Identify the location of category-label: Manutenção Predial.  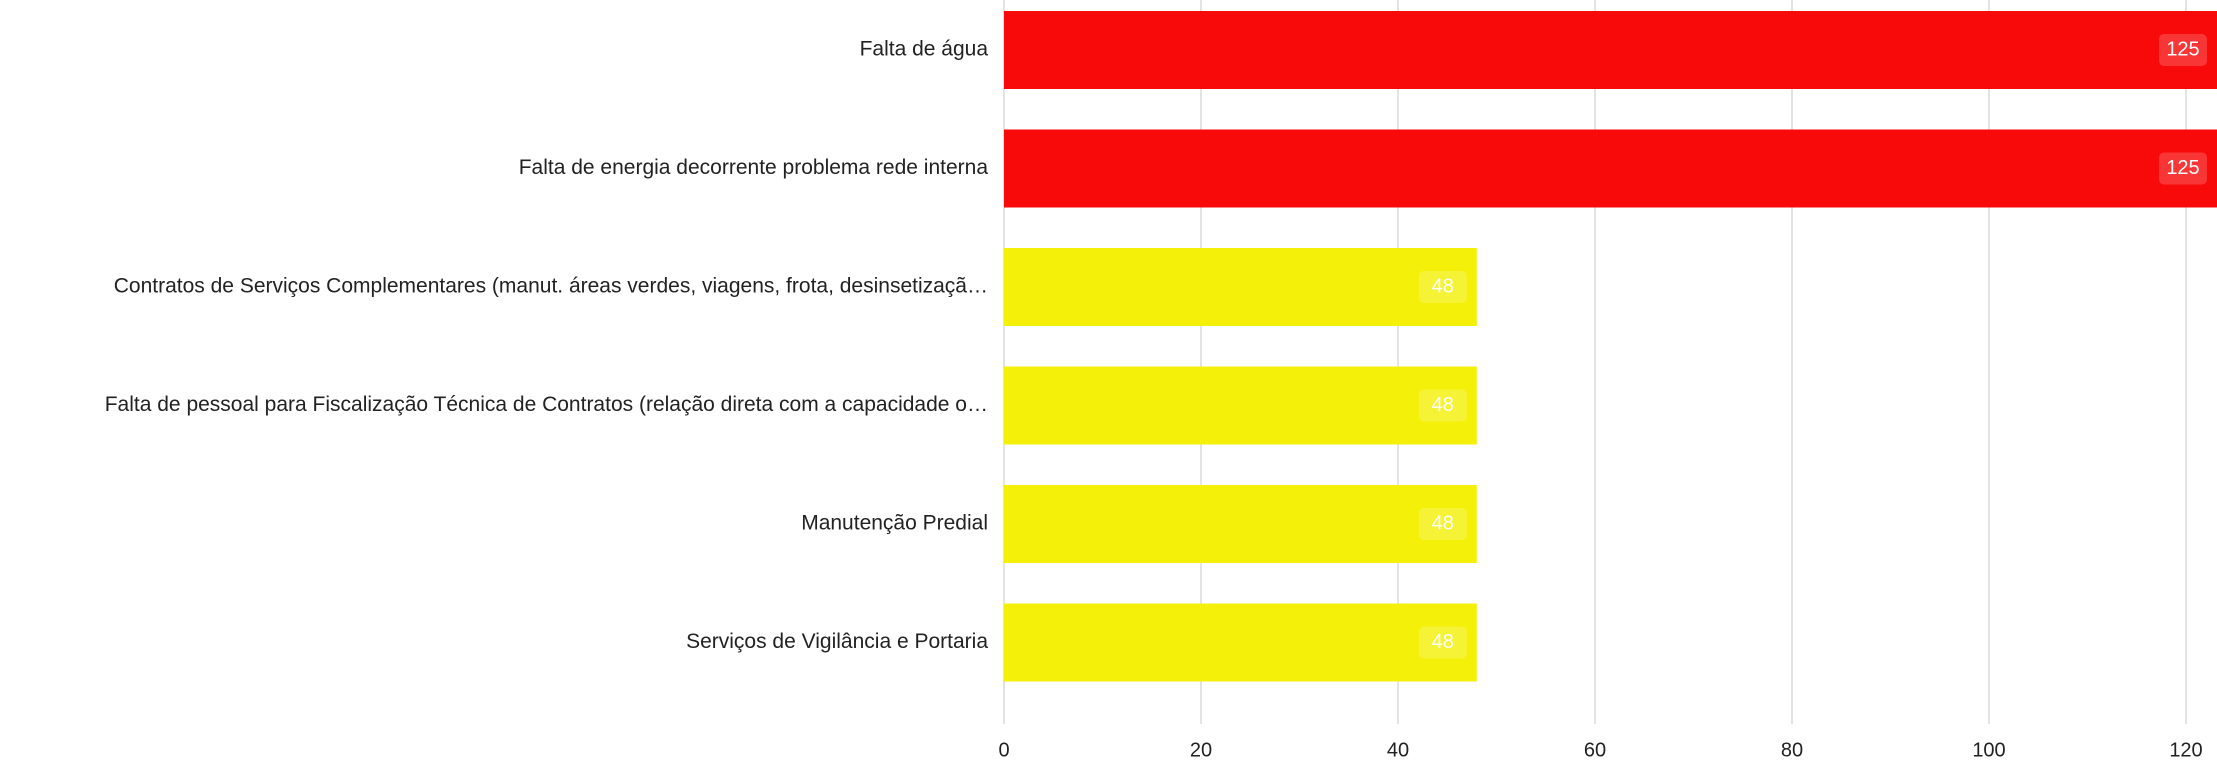
(894, 523).